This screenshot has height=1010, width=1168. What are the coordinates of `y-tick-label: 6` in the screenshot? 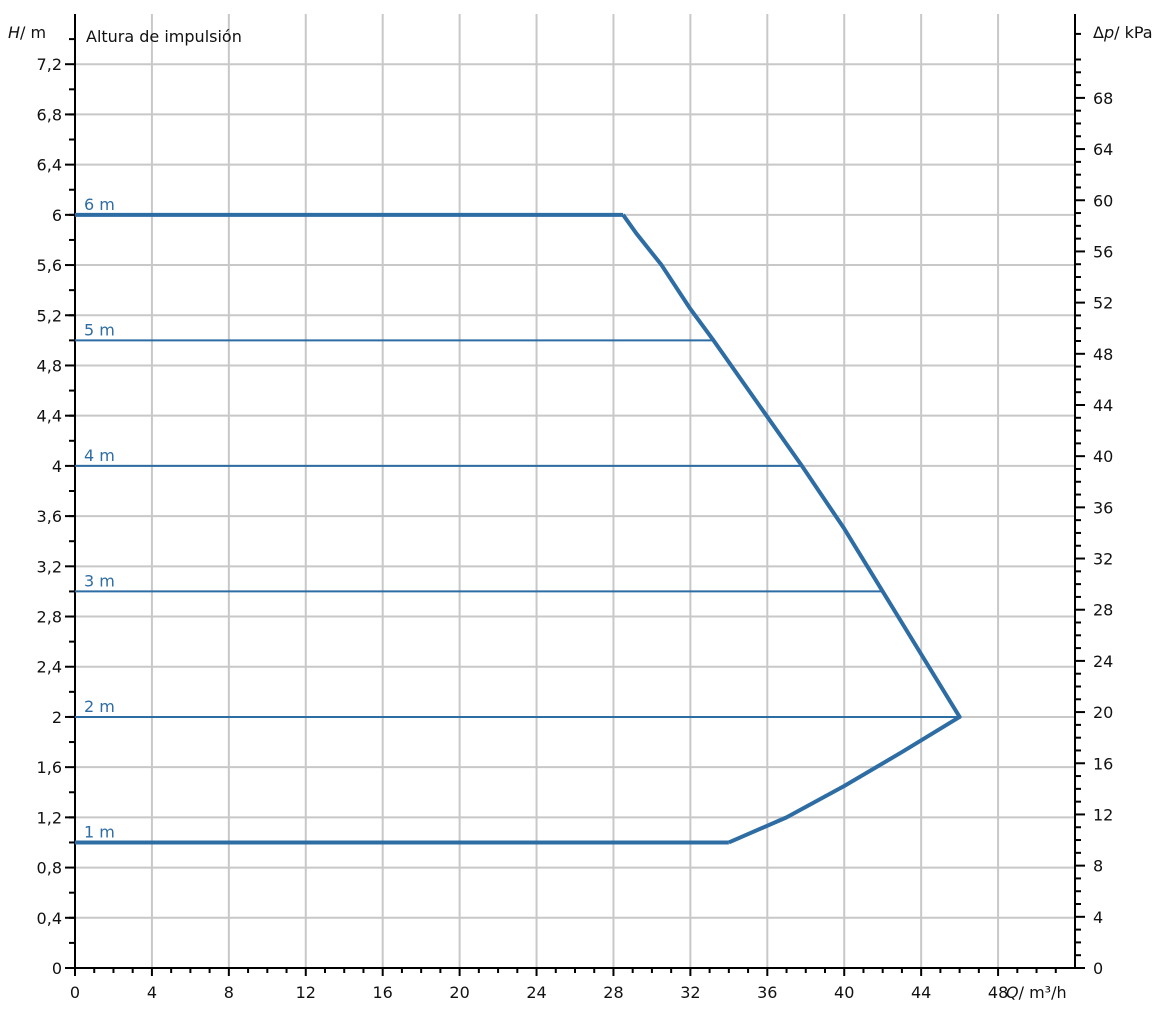 It's located at (57, 215).